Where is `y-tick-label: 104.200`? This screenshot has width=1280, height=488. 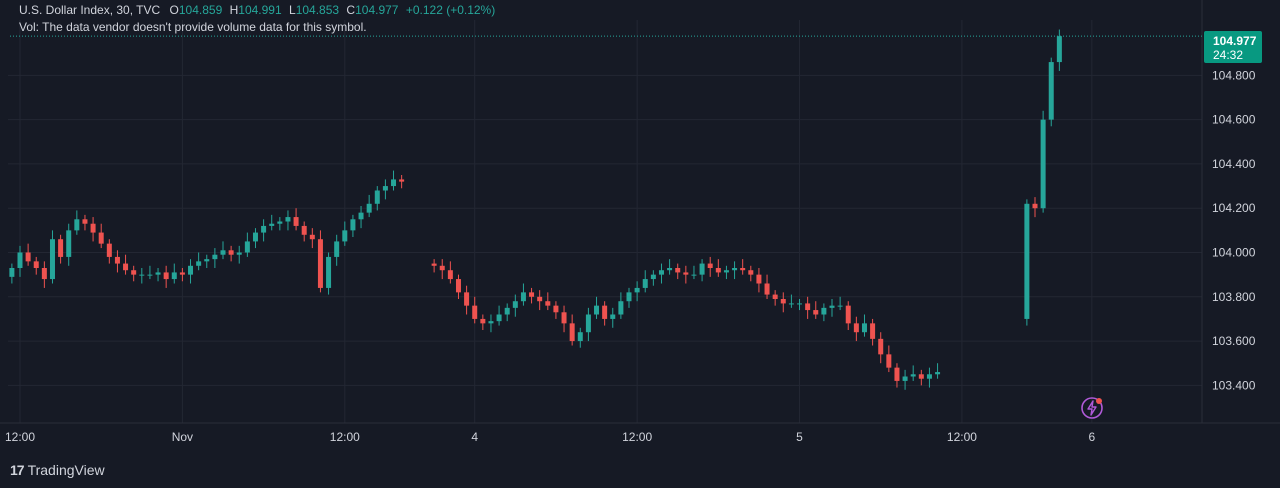 y-tick-label: 104.200 is located at coordinates (1234, 208).